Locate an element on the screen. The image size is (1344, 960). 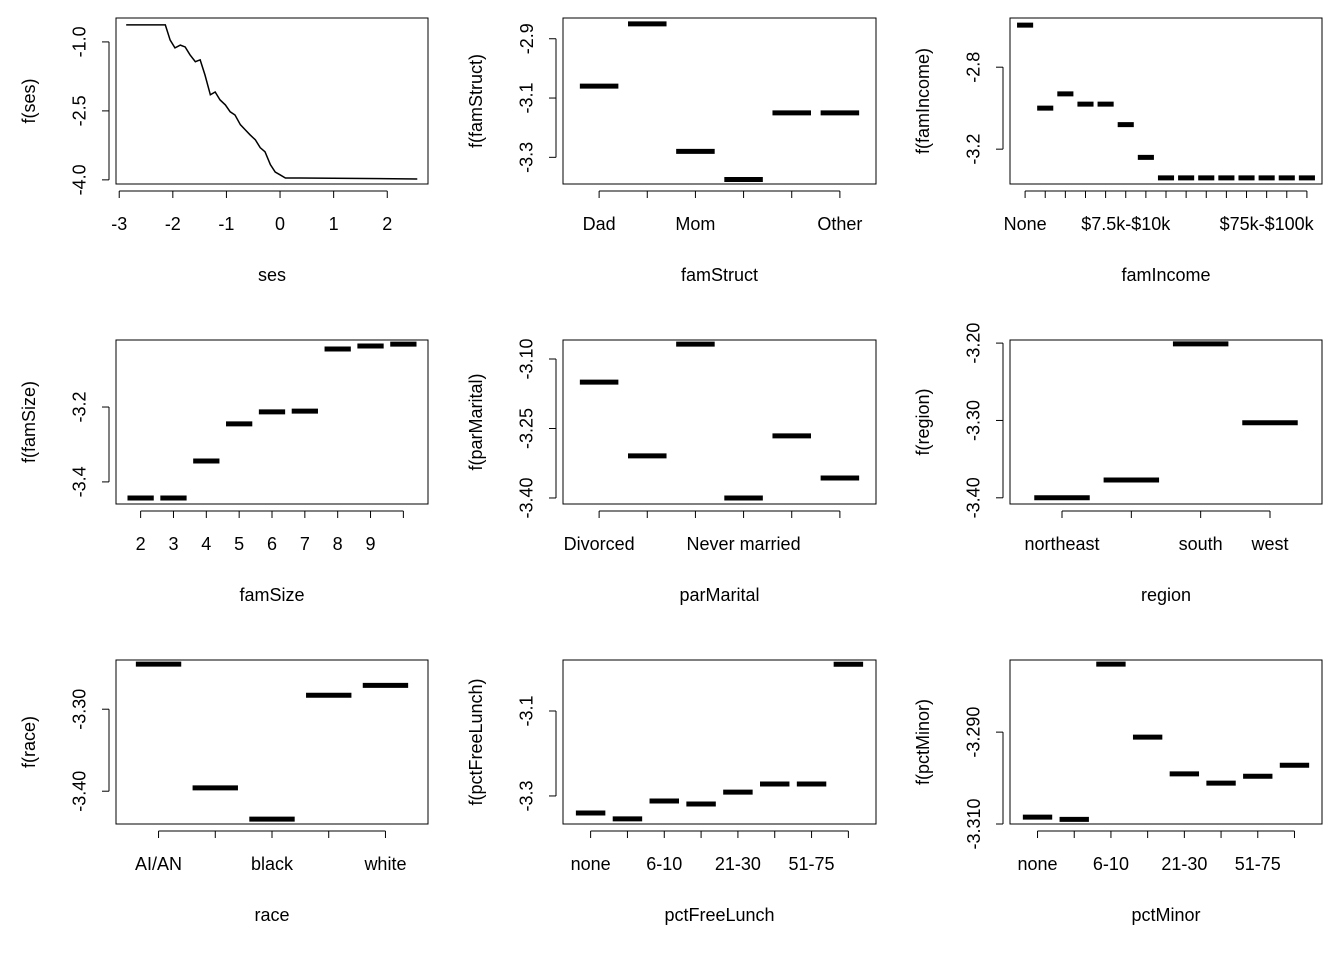
x-tick-label: $7.5k-$10k is located at coordinates (1126, 224).